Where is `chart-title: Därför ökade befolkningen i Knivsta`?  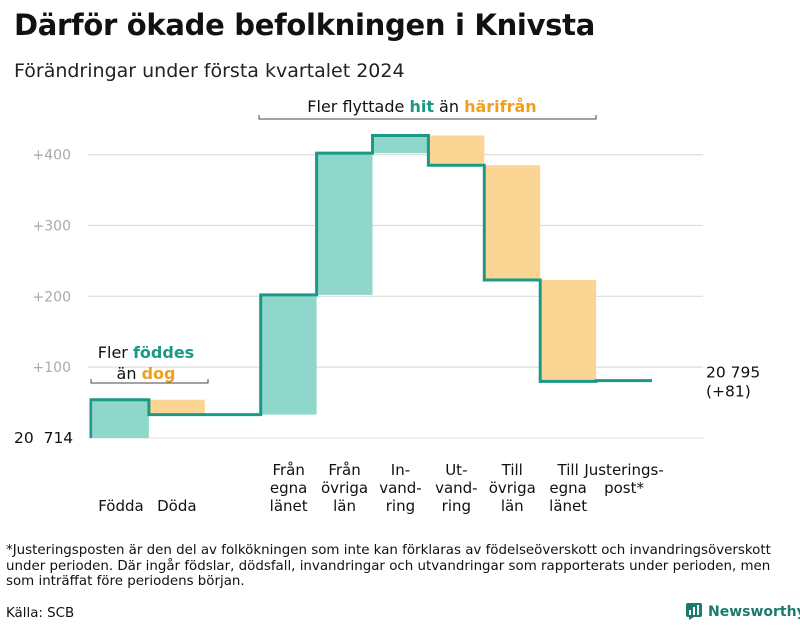
chart-title: Därför ökade befolkningen i Knivsta is located at coordinates (304, 25).